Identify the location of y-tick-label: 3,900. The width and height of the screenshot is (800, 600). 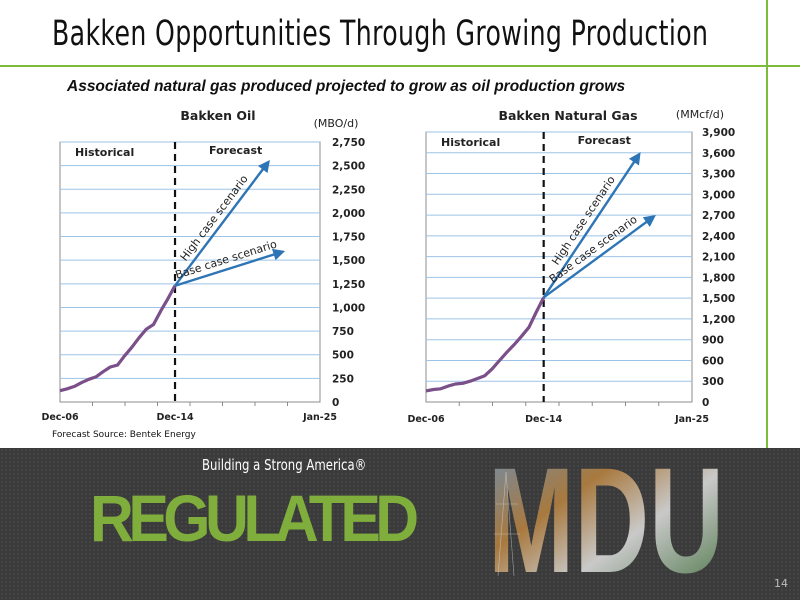
(718, 133).